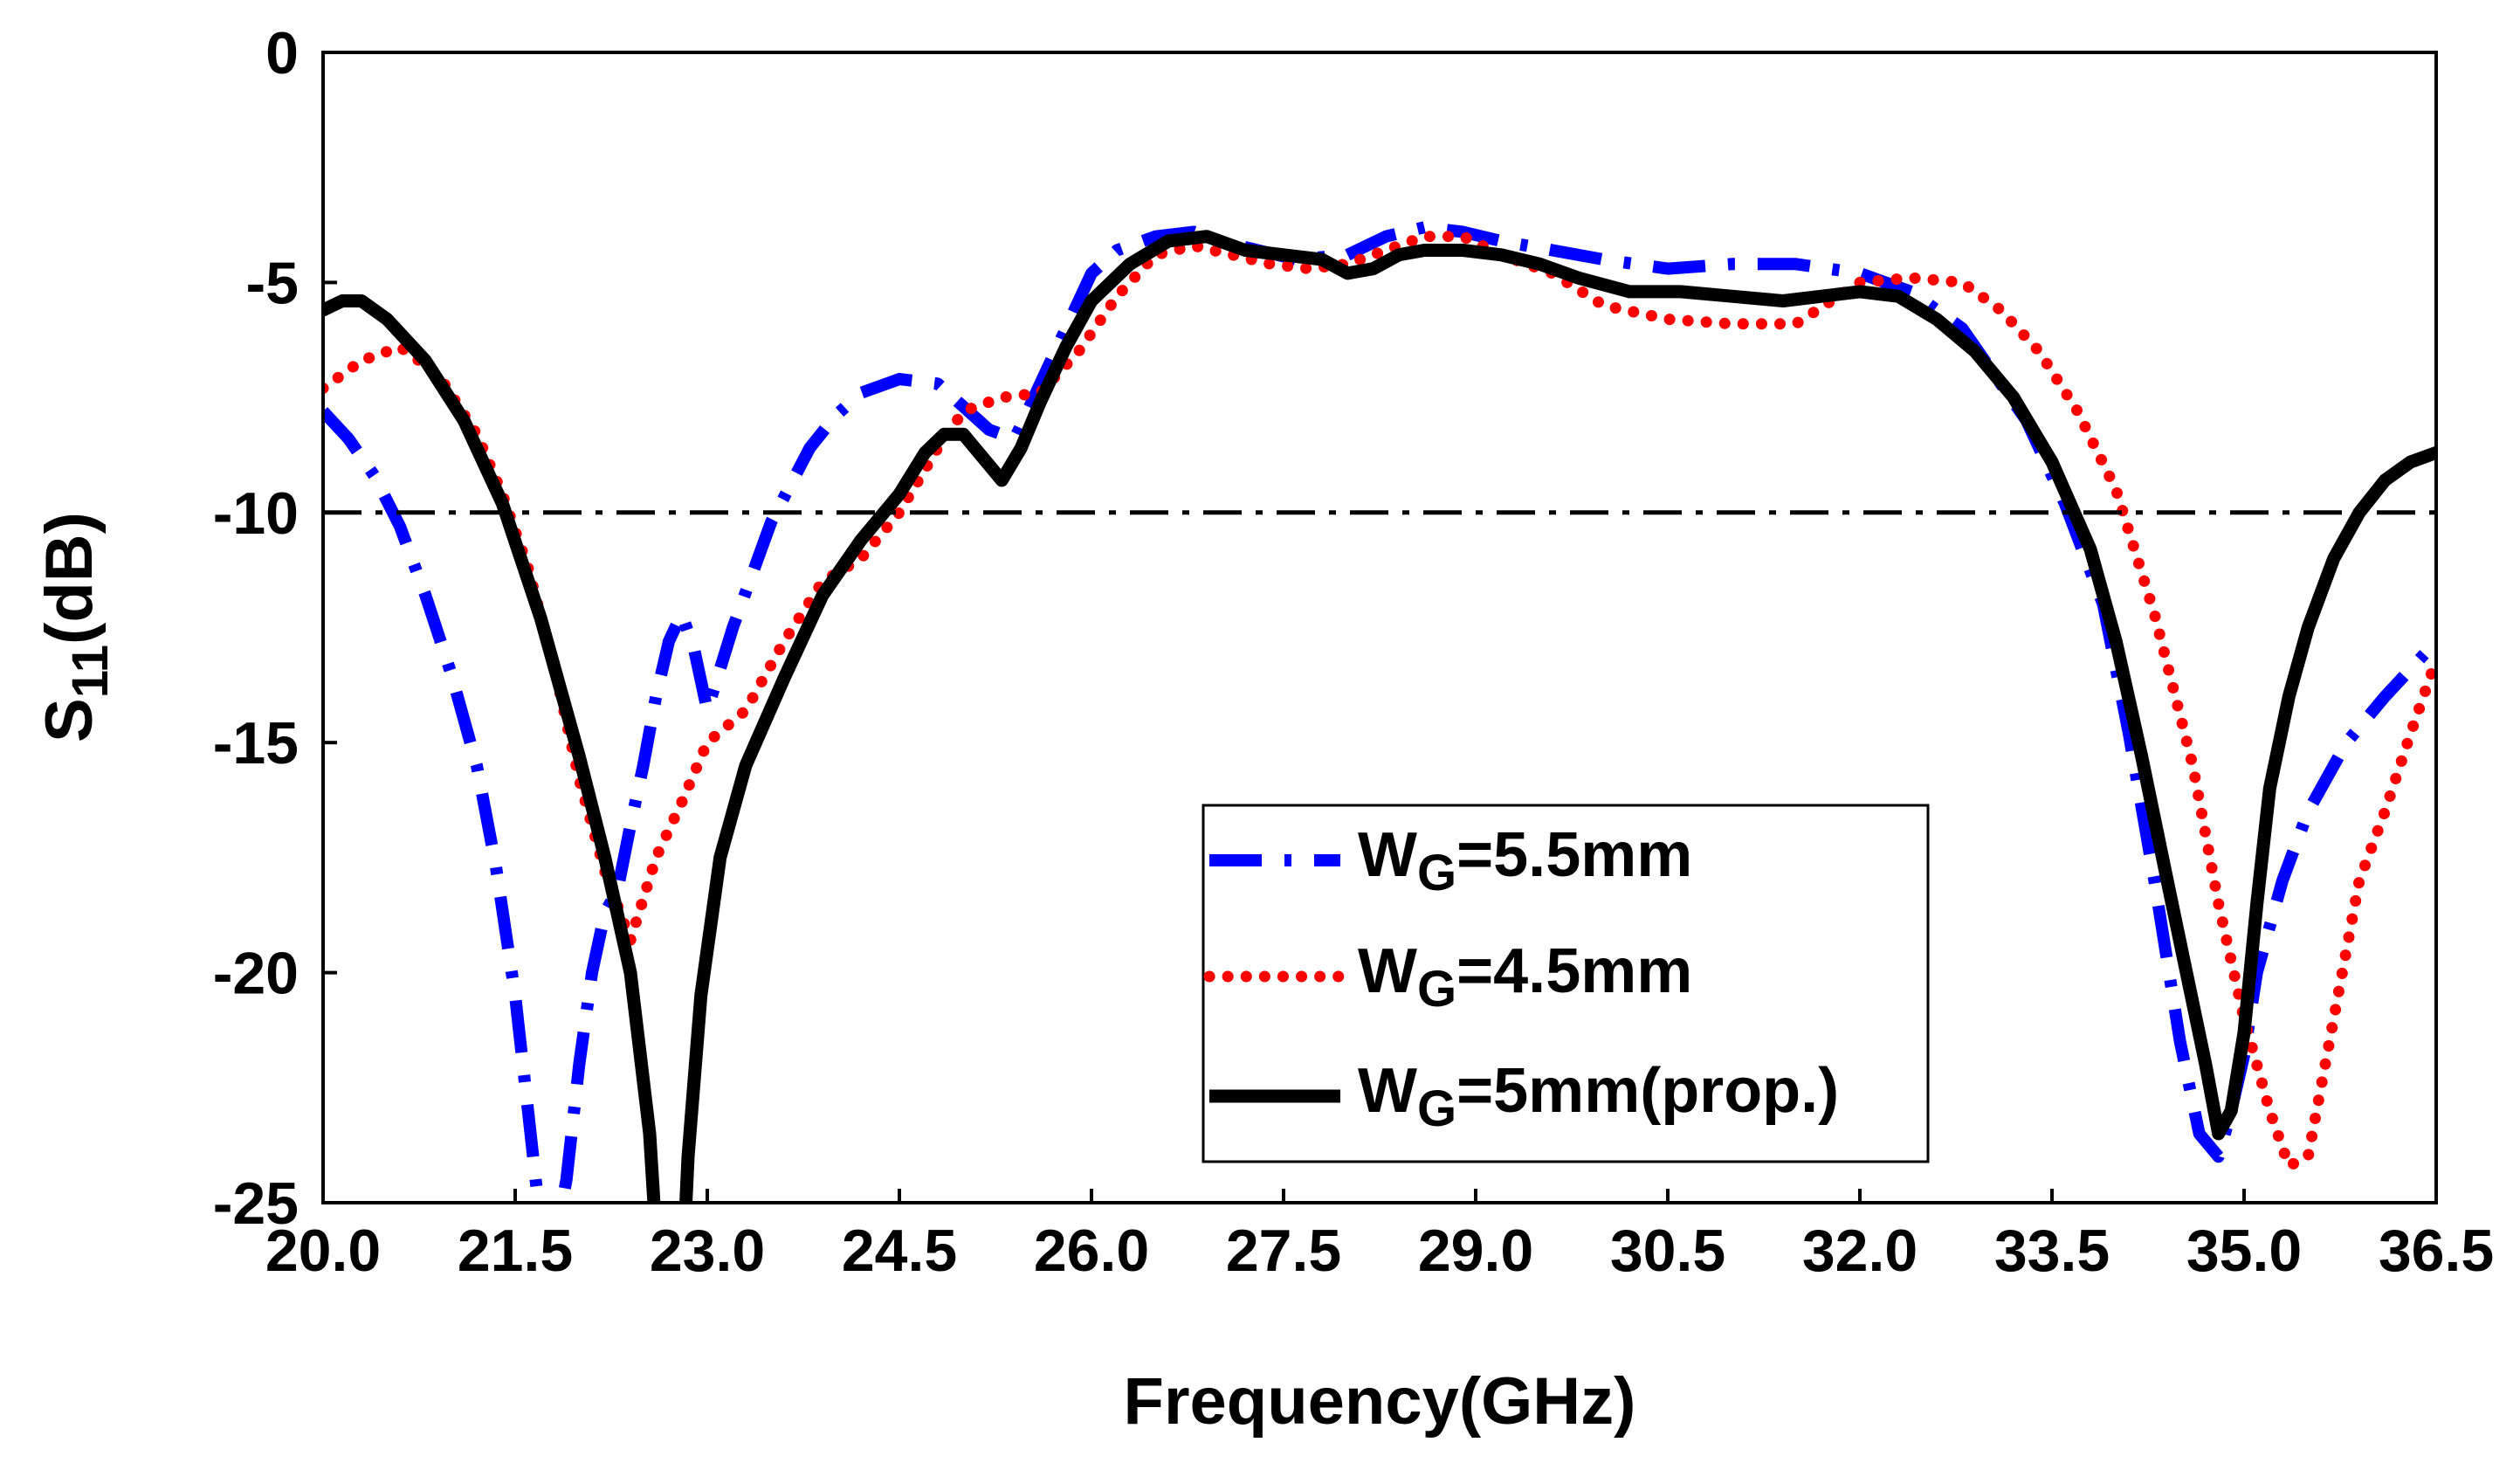  I want to click on legend-label-wg-4-5-rest: =4.5mm, so click(1574, 971).